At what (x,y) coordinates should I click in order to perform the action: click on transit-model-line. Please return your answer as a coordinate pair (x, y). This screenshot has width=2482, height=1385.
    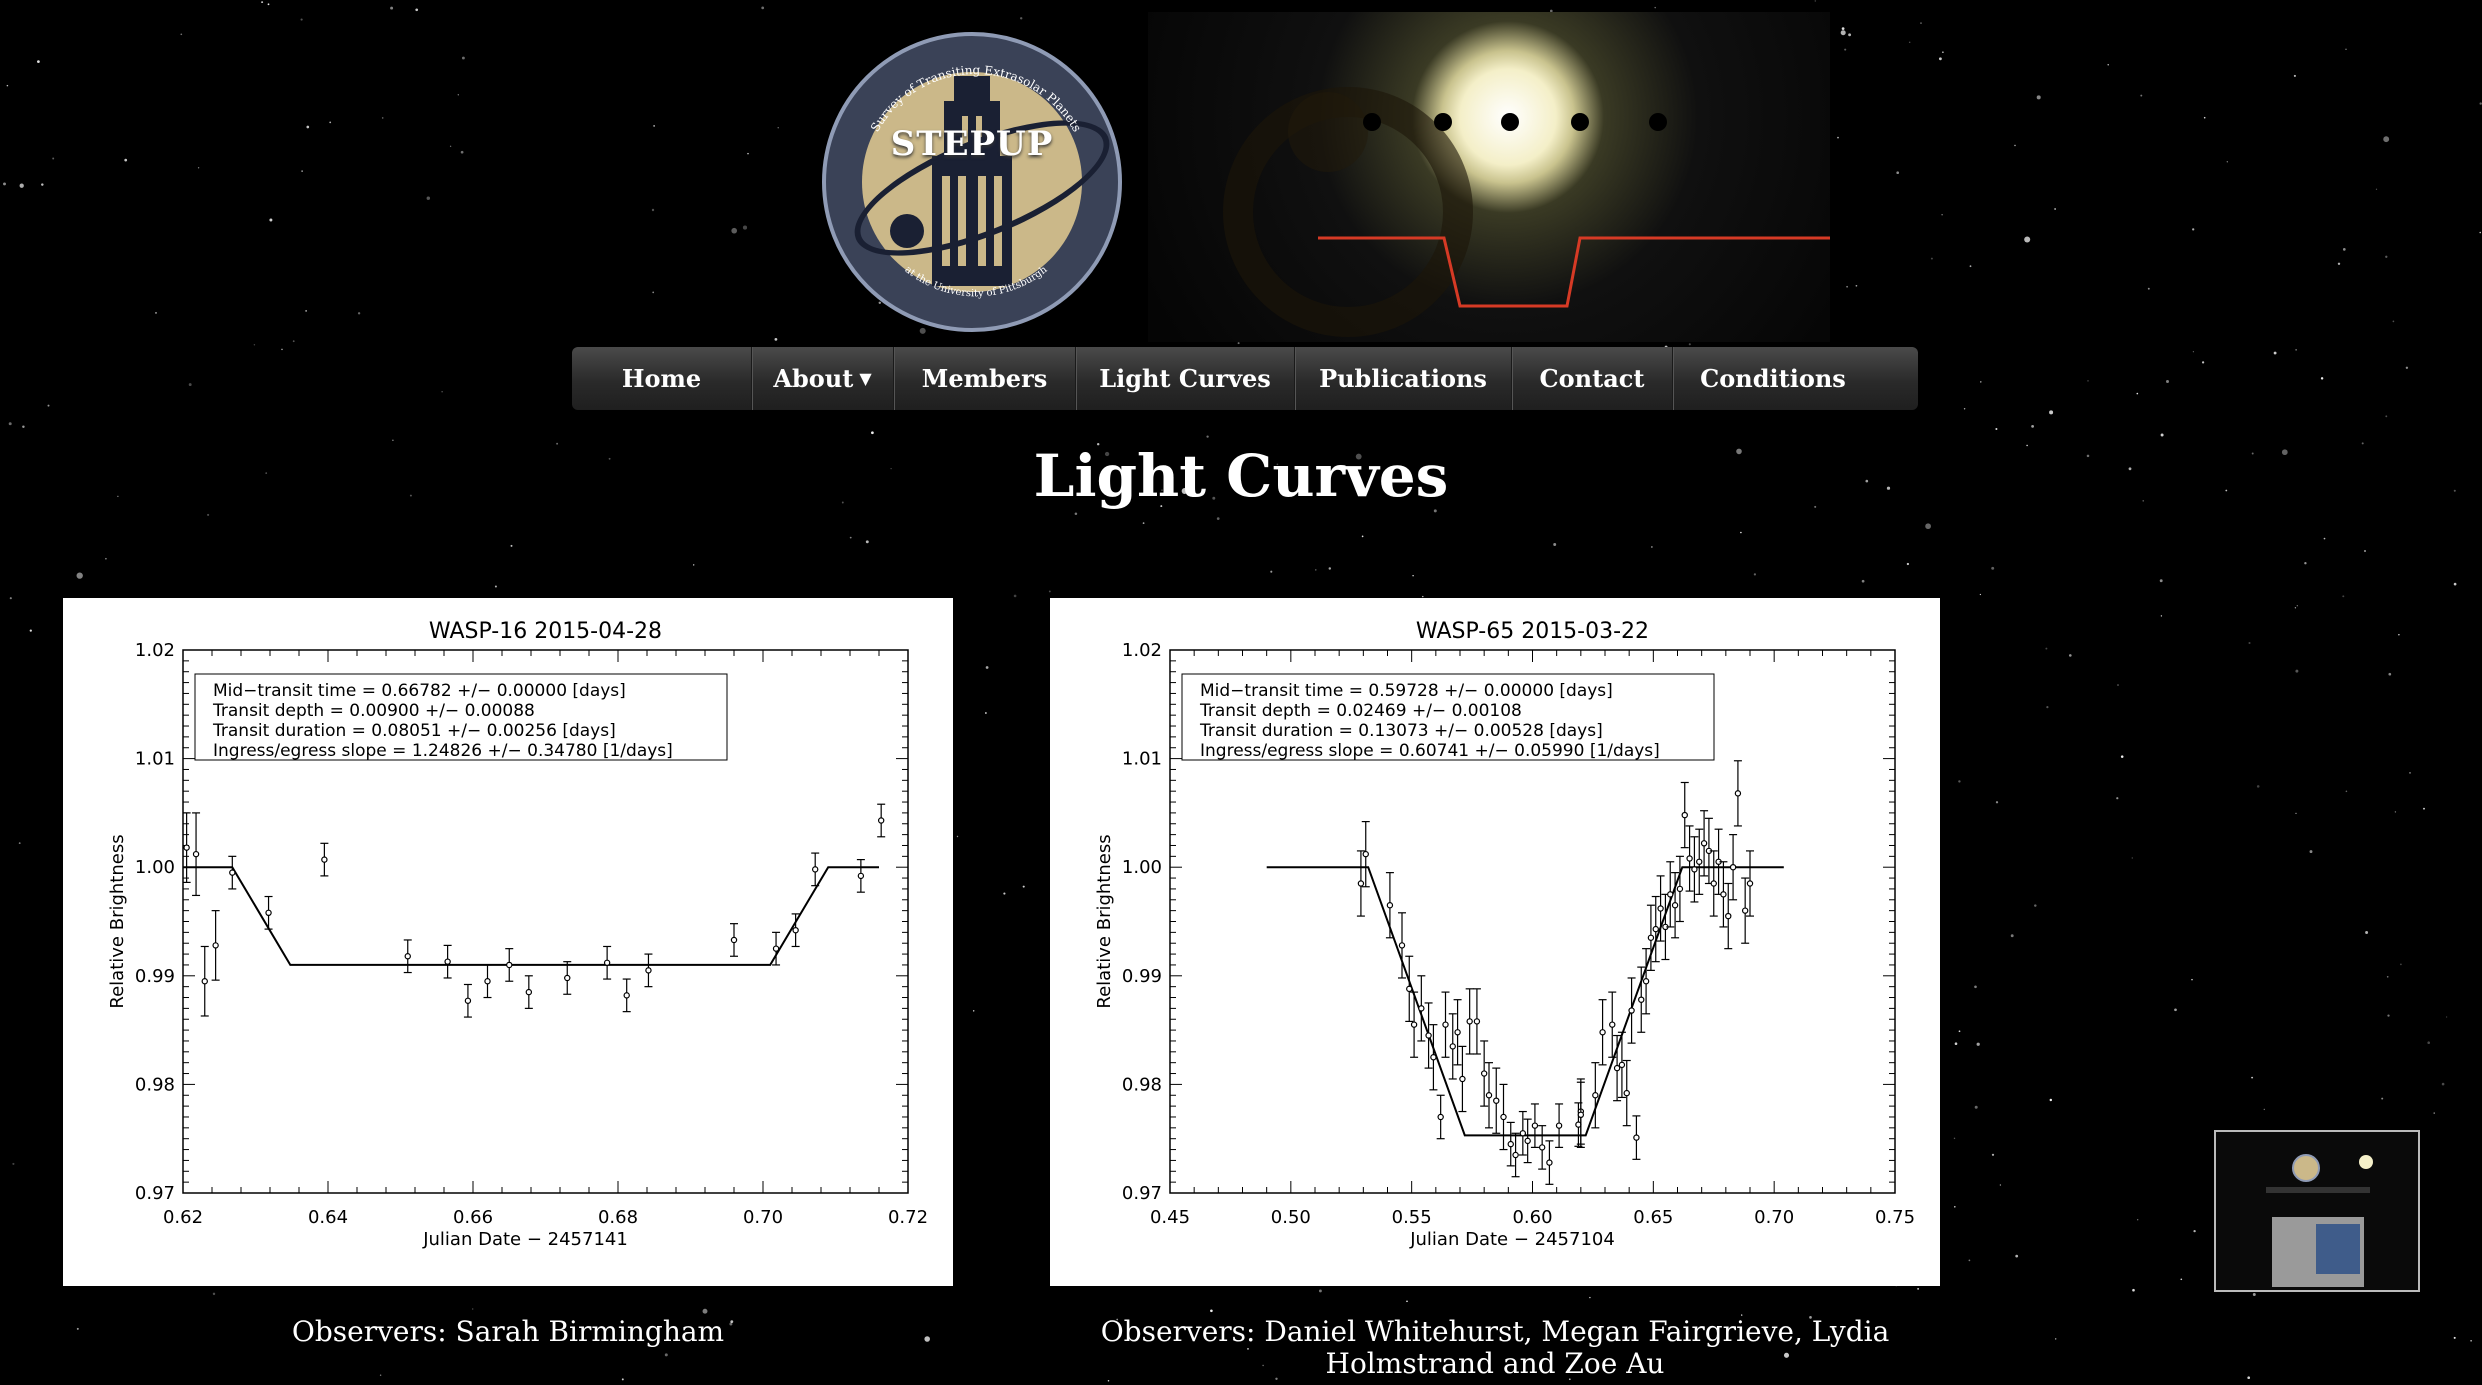
    Looking at the image, I should click on (1525, 1001).